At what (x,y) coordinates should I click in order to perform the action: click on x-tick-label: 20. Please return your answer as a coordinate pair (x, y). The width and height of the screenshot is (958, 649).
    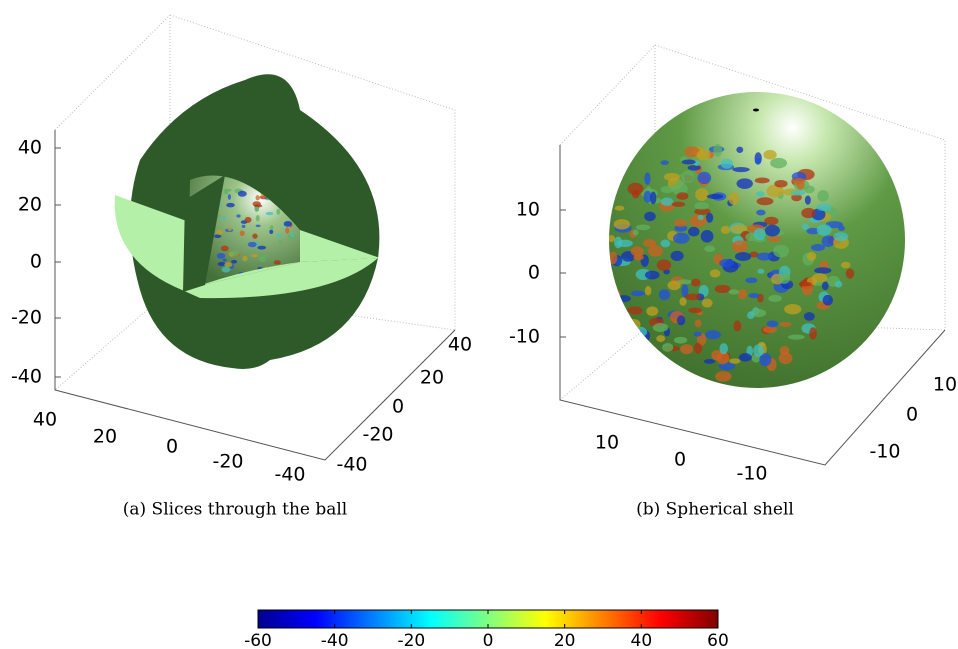
    Looking at the image, I should click on (105, 437).